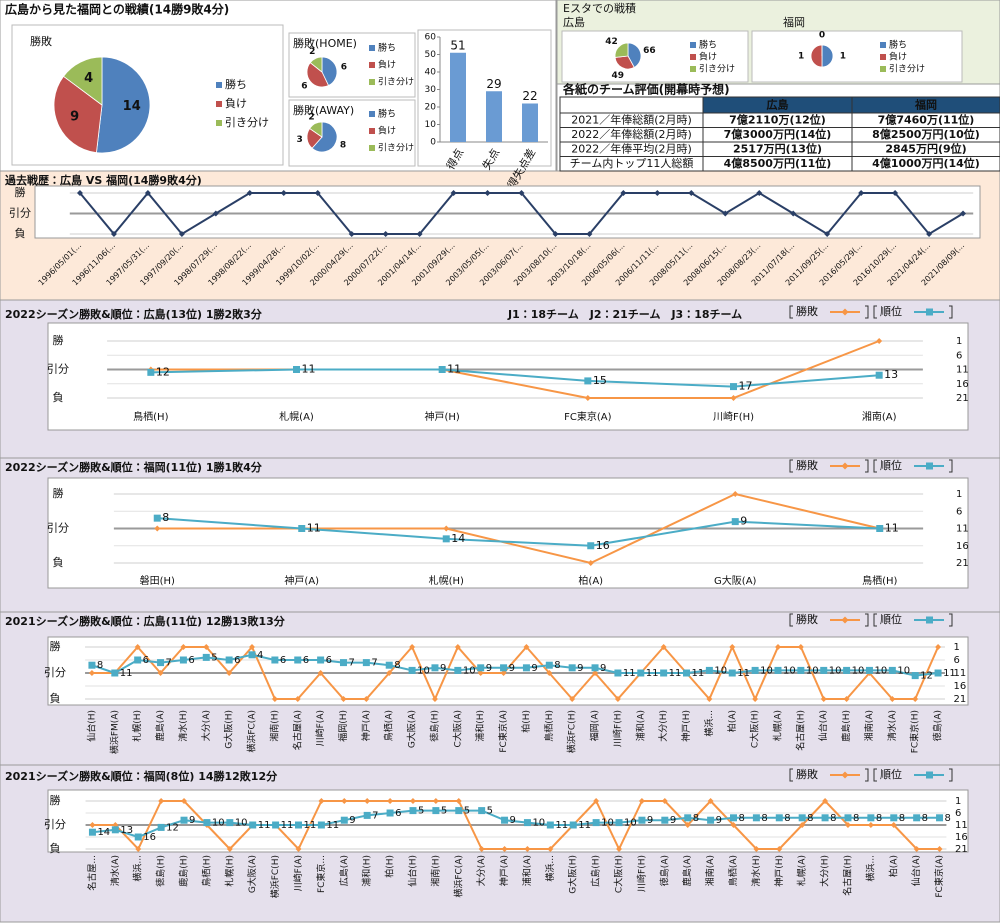 Image resolution: width=1000 pixels, height=923 pixels. I want to click on table-title: 各紙のチーム評価(開幕時予想), so click(646, 89).